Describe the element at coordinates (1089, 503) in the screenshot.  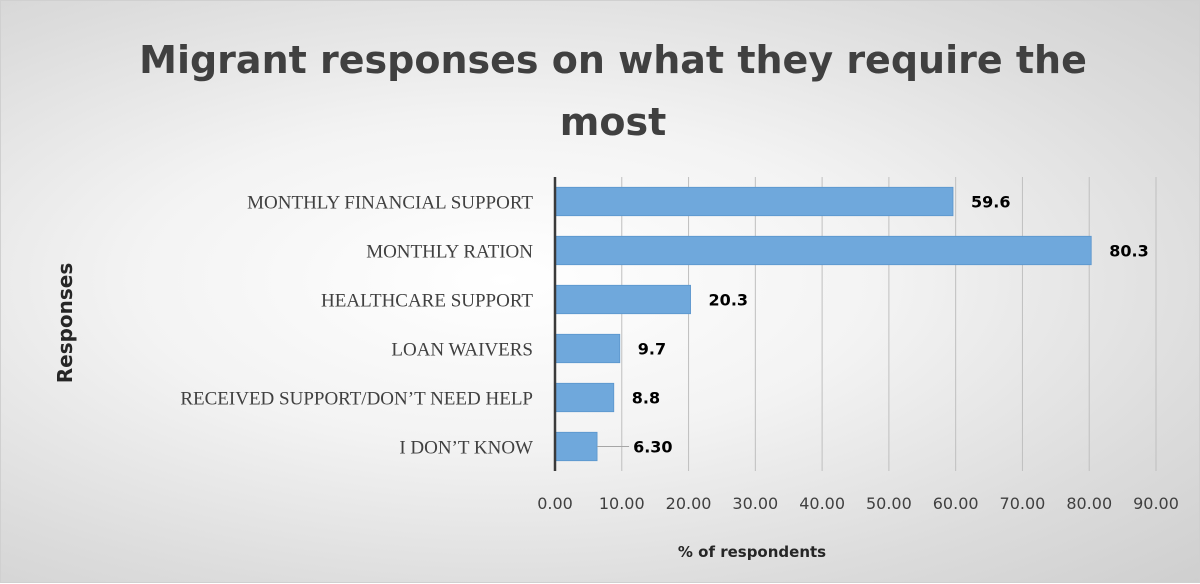
I see `x-tick-label: 80.00` at that location.